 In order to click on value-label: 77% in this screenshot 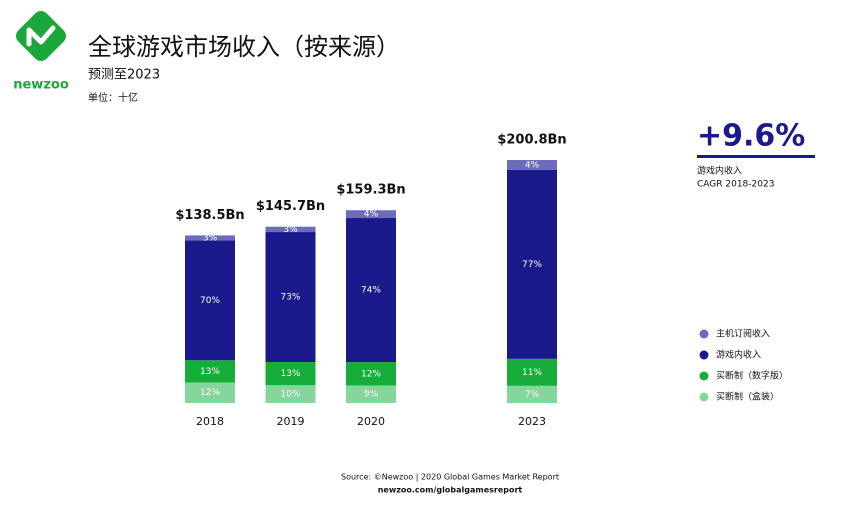, I will do `click(532, 265)`.